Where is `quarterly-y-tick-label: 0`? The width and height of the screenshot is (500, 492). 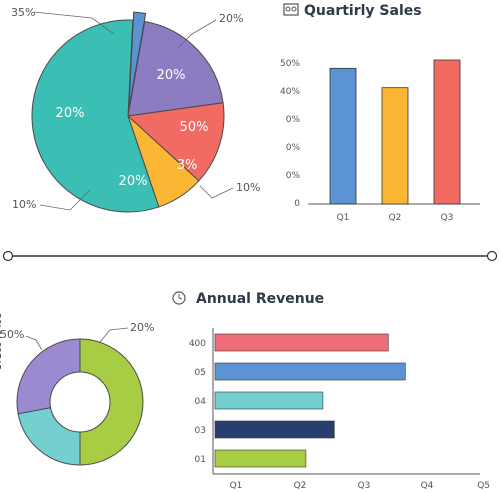 quarterly-y-tick-label: 0 is located at coordinates (297, 204).